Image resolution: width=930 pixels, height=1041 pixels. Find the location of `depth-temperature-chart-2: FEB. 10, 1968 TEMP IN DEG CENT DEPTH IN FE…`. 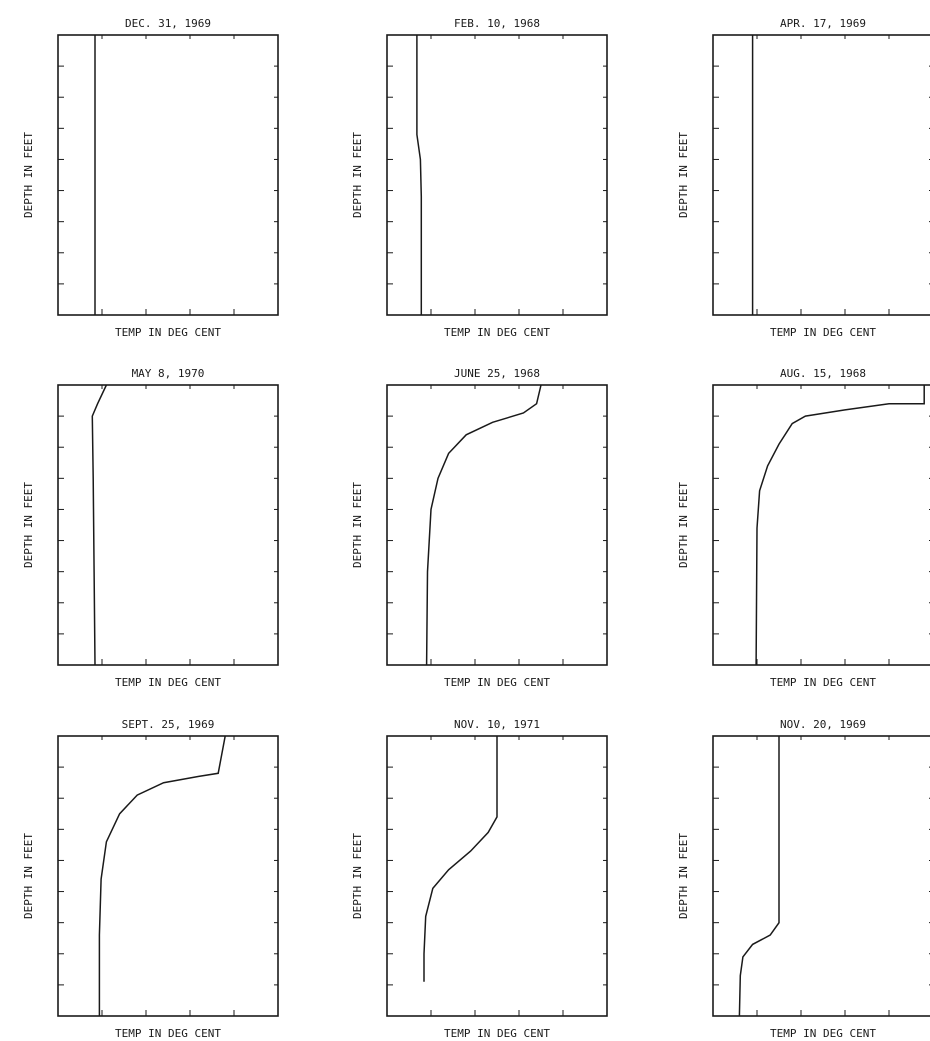

depth-temperature-chart-2: FEB. 10, 1968 TEMP IN DEG CENT DEPTH IN FE… is located at coordinates (479, 178).